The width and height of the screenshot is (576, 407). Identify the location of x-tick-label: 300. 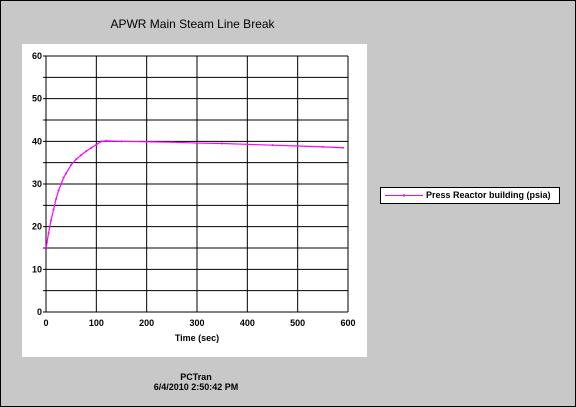
(196, 323).